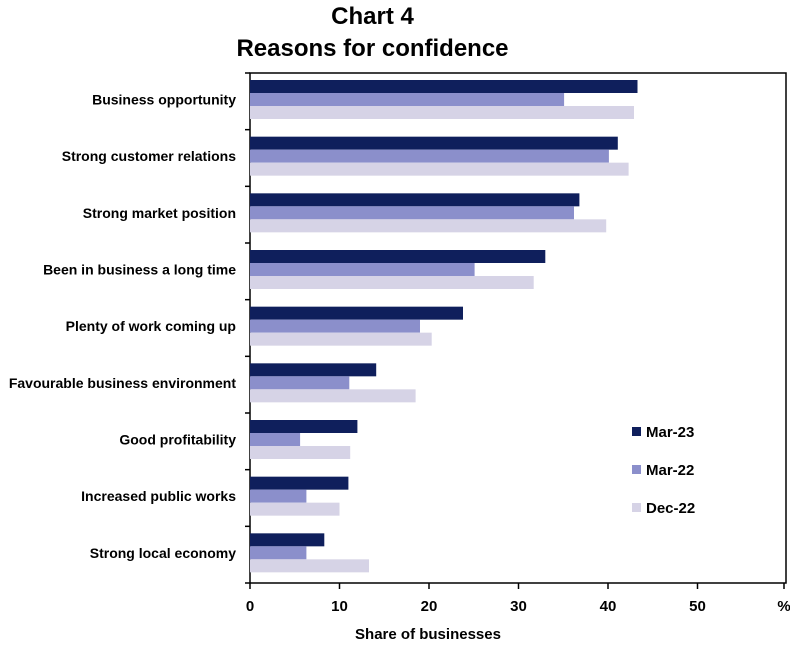  I want to click on x-tick-label: 20, so click(429, 606).